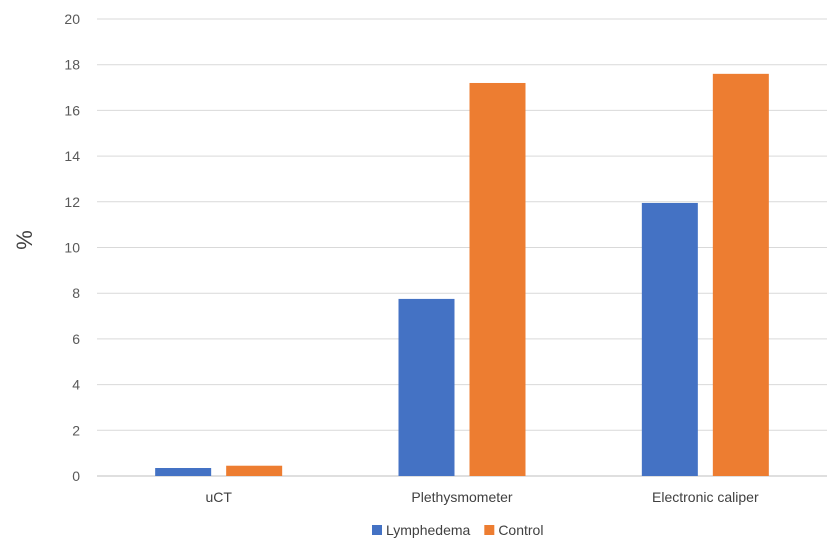  I want to click on legend-swatch-lymphedema, so click(377, 530).